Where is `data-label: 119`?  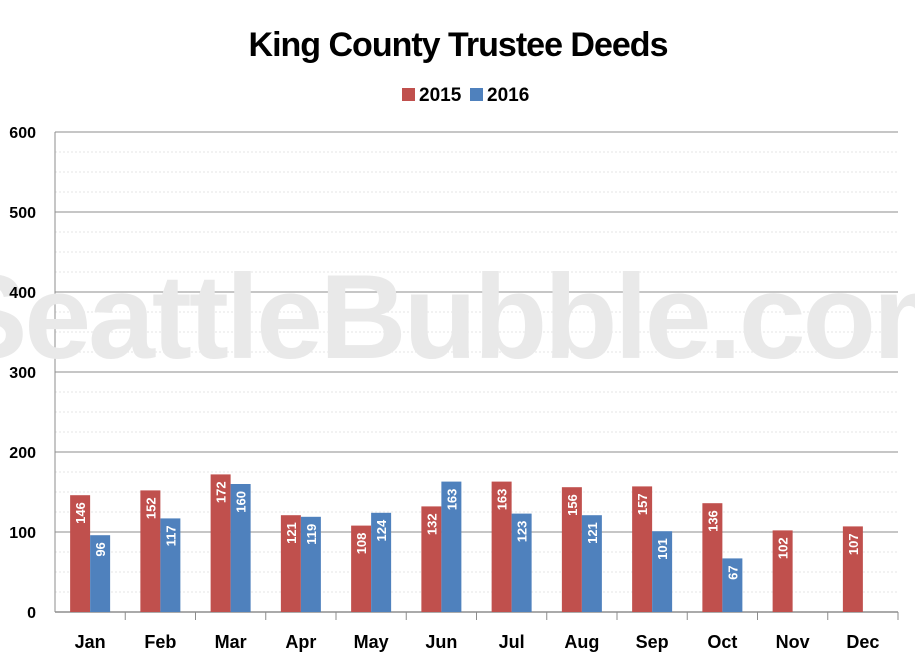 data-label: 119 is located at coordinates (311, 534).